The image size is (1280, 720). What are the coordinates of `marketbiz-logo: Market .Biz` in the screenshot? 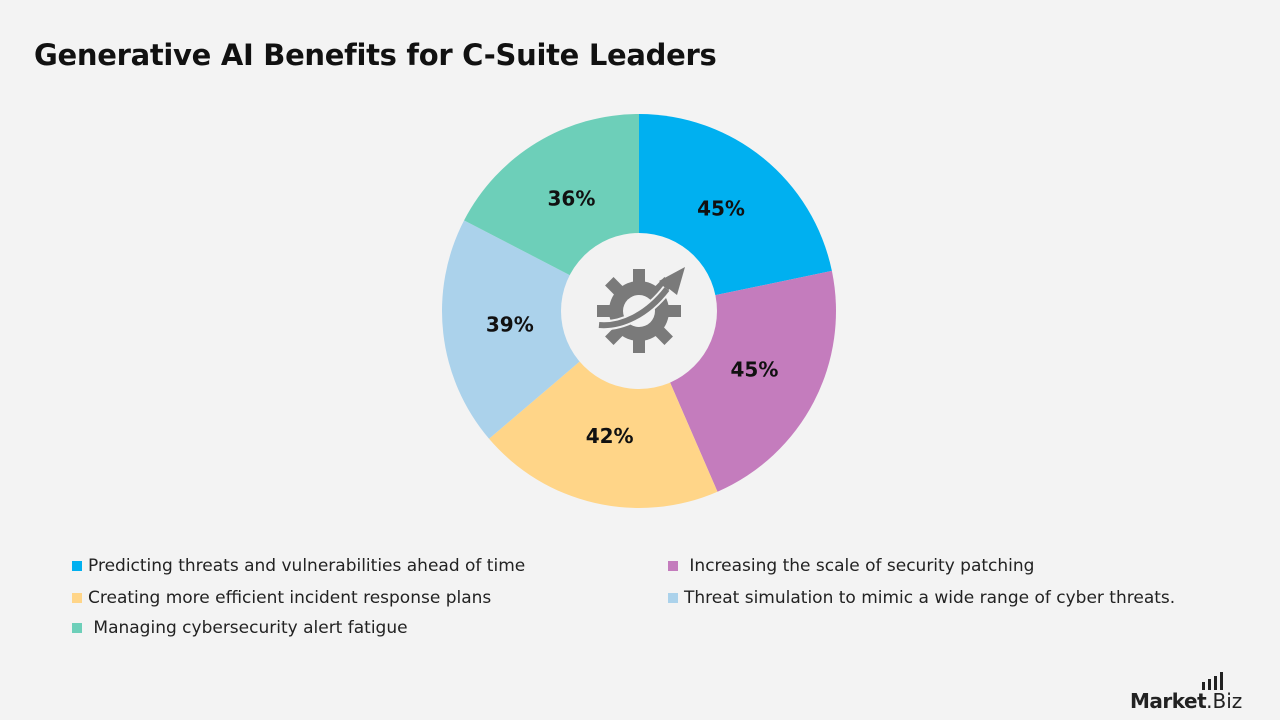 It's located at (1186, 691).